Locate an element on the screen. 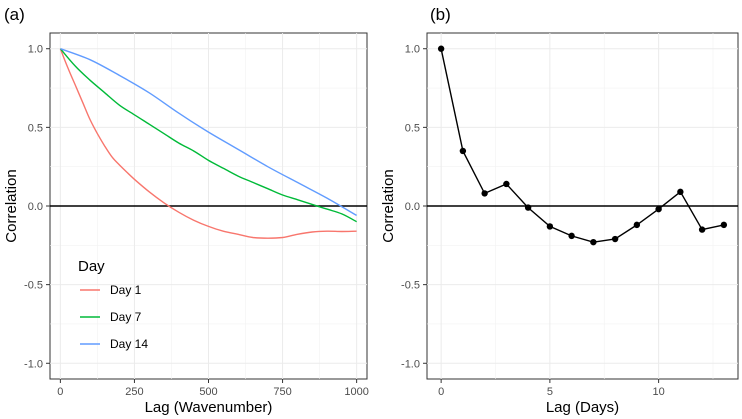 The image size is (742, 419). panel-b-x-axis-label: Lag (Days) is located at coordinates (582, 407).